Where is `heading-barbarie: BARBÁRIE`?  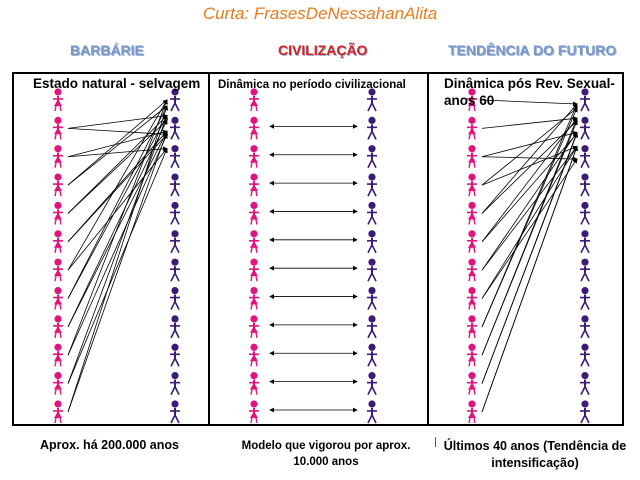 heading-barbarie: BARBÁRIE is located at coordinates (107, 50).